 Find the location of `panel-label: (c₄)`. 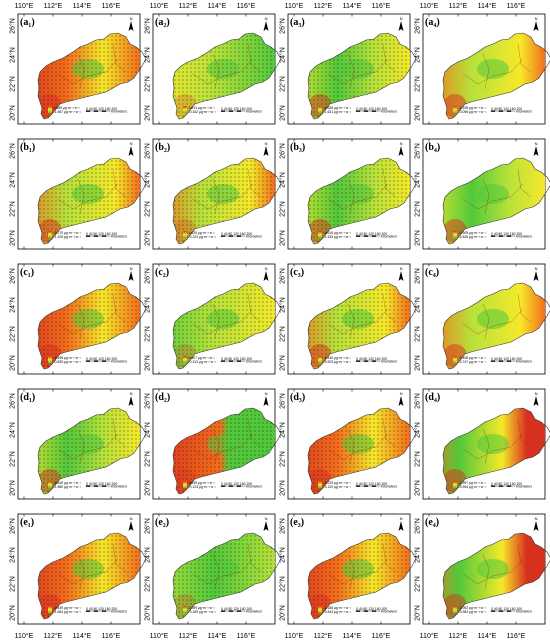

panel-label: (c₄) is located at coordinates (432, 272).